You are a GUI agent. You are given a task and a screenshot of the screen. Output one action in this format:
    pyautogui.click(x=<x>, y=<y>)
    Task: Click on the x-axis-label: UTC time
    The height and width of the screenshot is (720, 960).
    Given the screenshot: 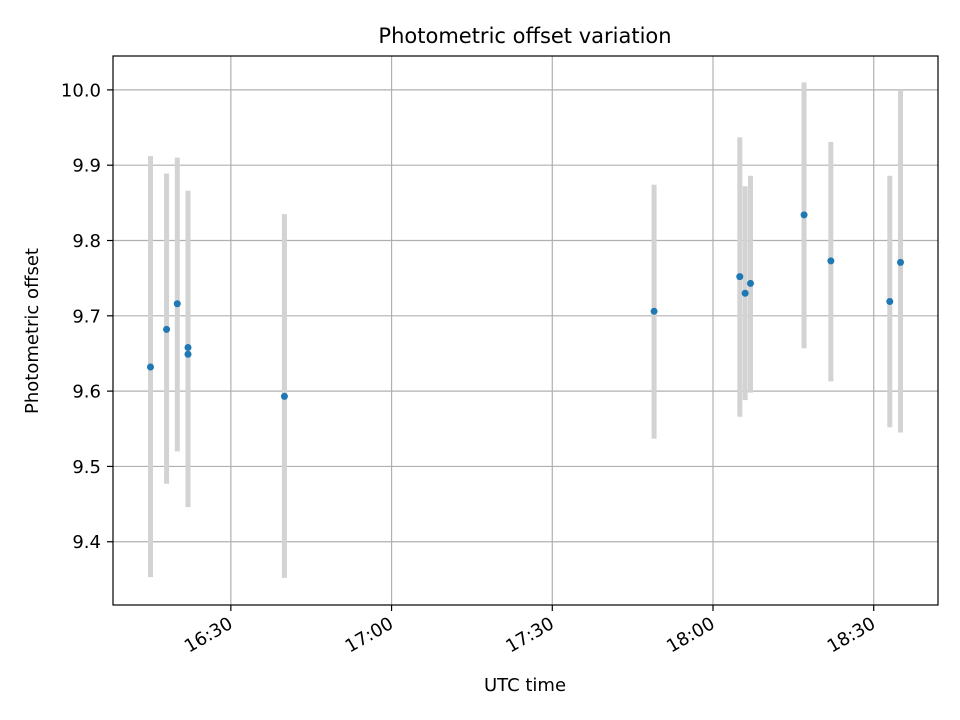 What is the action you would take?
    pyautogui.click(x=525, y=685)
    